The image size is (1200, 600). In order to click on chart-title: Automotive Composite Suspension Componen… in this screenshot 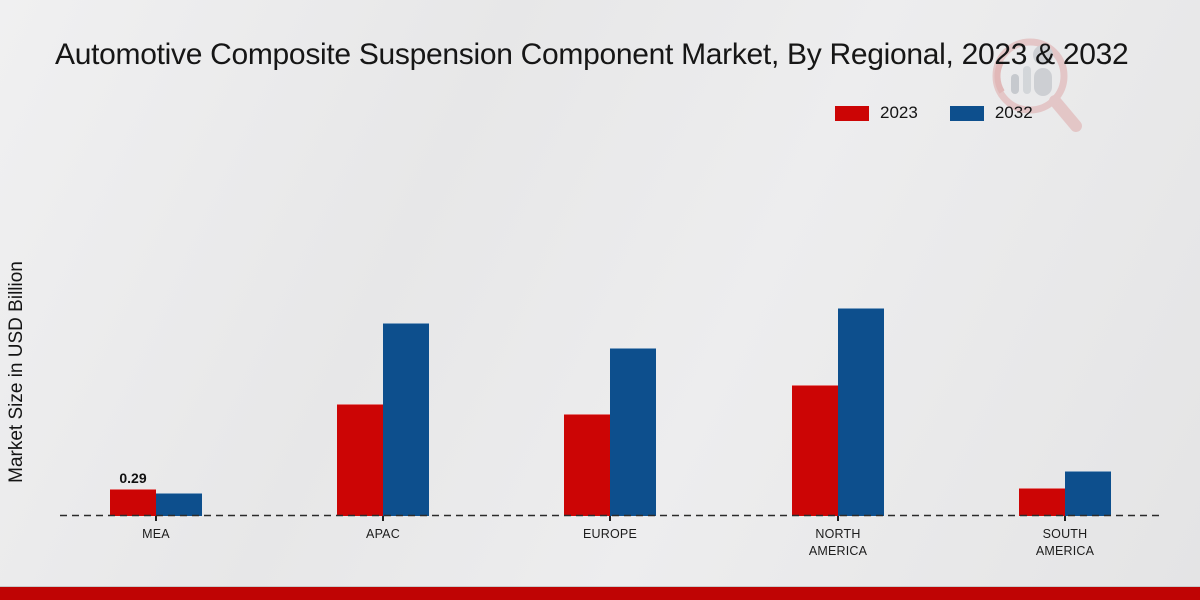, I will do `click(592, 54)`.